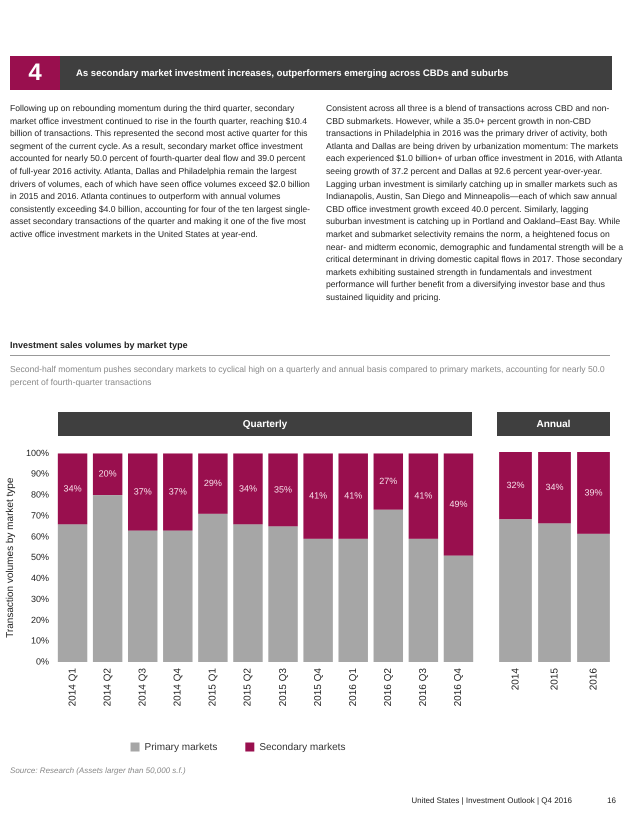 This screenshot has height=826, width=638. Describe the element at coordinates (72, 687) in the screenshot. I see `x-tick-label: 2014 Q1` at that location.